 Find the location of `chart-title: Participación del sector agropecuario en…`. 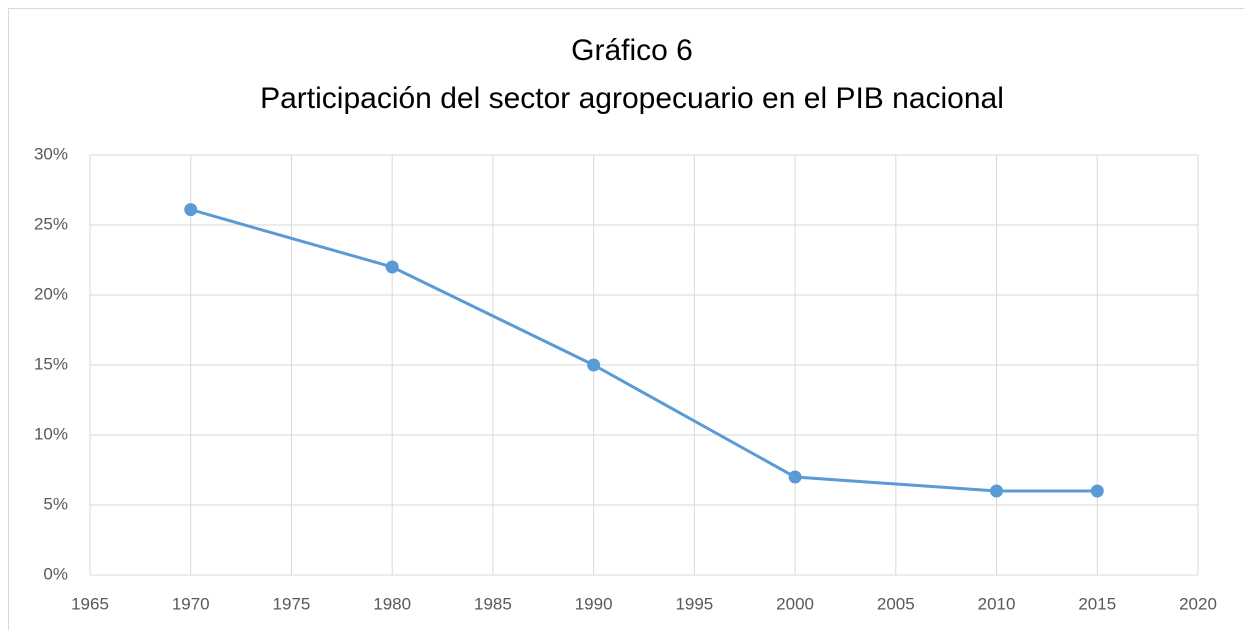

chart-title: Participación del sector agropecuario en… is located at coordinates (632, 98).